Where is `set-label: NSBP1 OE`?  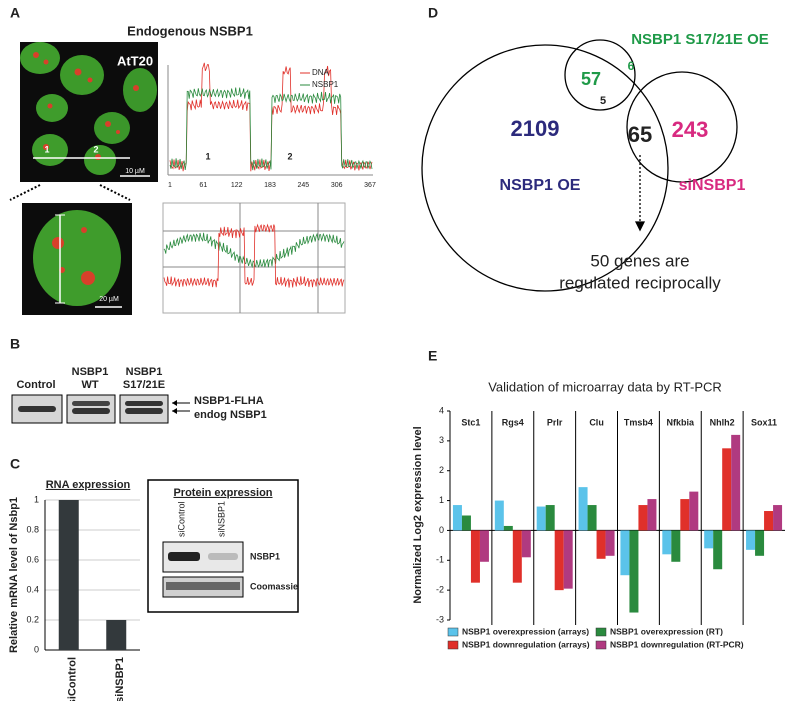 set-label: NSBP1 OE is located at coordinates (540, 185).